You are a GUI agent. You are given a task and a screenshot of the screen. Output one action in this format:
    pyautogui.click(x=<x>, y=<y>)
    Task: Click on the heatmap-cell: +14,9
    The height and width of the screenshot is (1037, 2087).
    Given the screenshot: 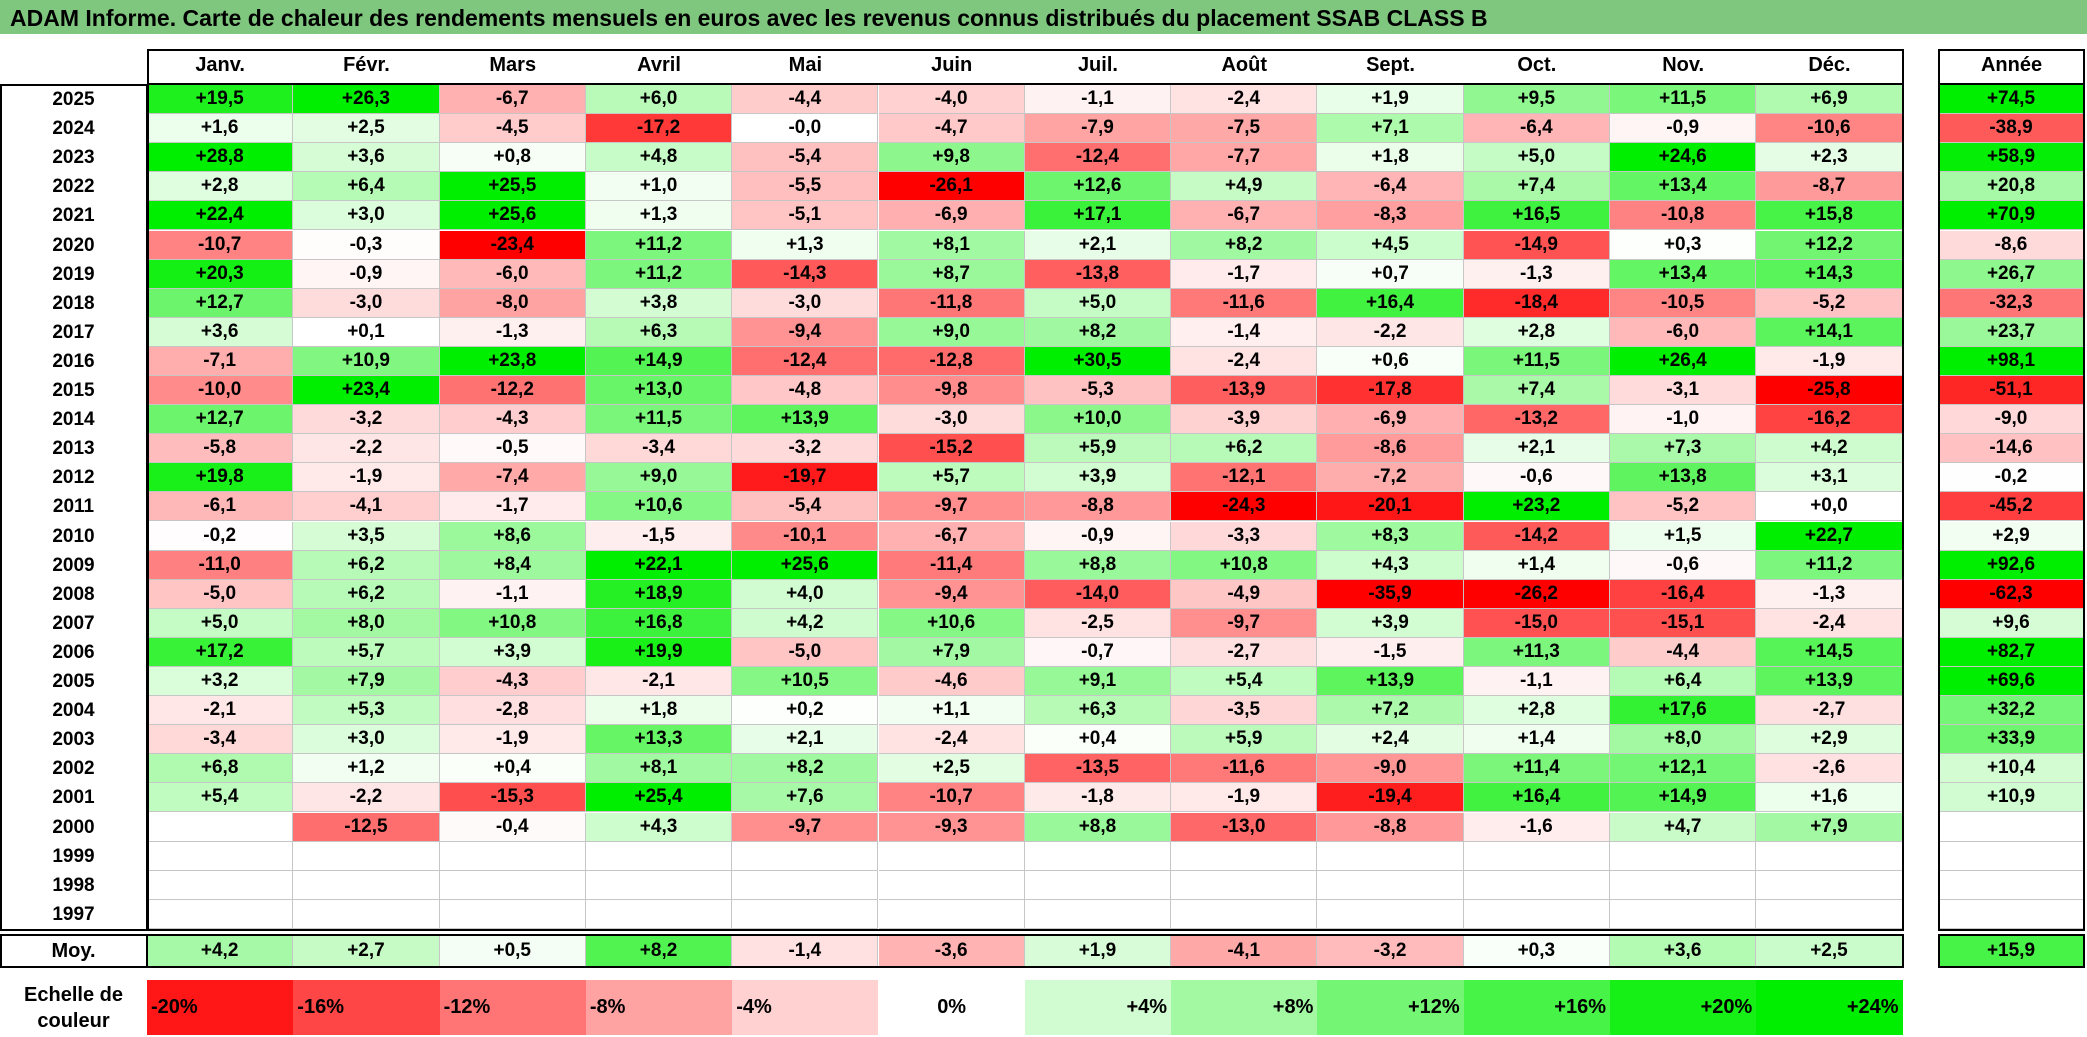 What is the action you would take?
    pyautogui.click(x=659, y=361)
    